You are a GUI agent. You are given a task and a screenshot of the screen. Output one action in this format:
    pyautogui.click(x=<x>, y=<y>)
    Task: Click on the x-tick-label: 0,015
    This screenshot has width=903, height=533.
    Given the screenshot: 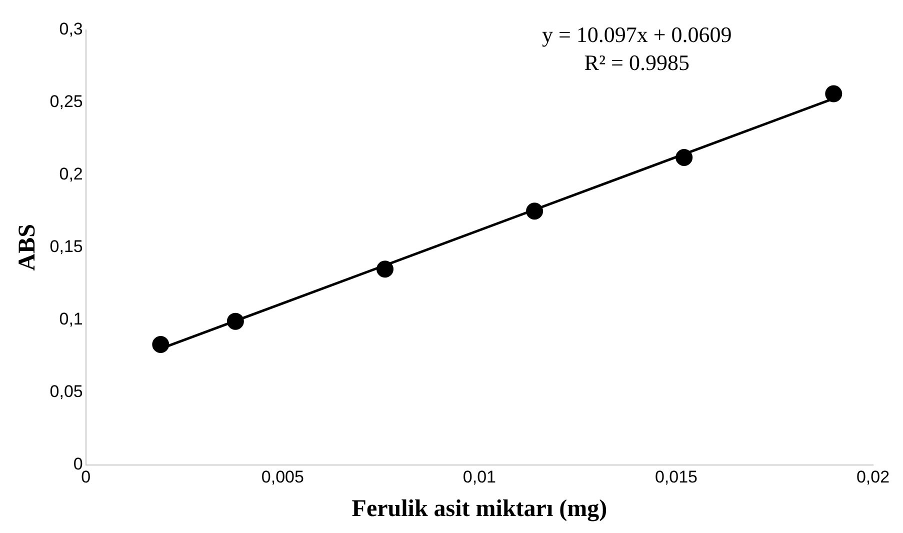 What is the action you would take?
    pyautogui.click(x=676, y=477)
    